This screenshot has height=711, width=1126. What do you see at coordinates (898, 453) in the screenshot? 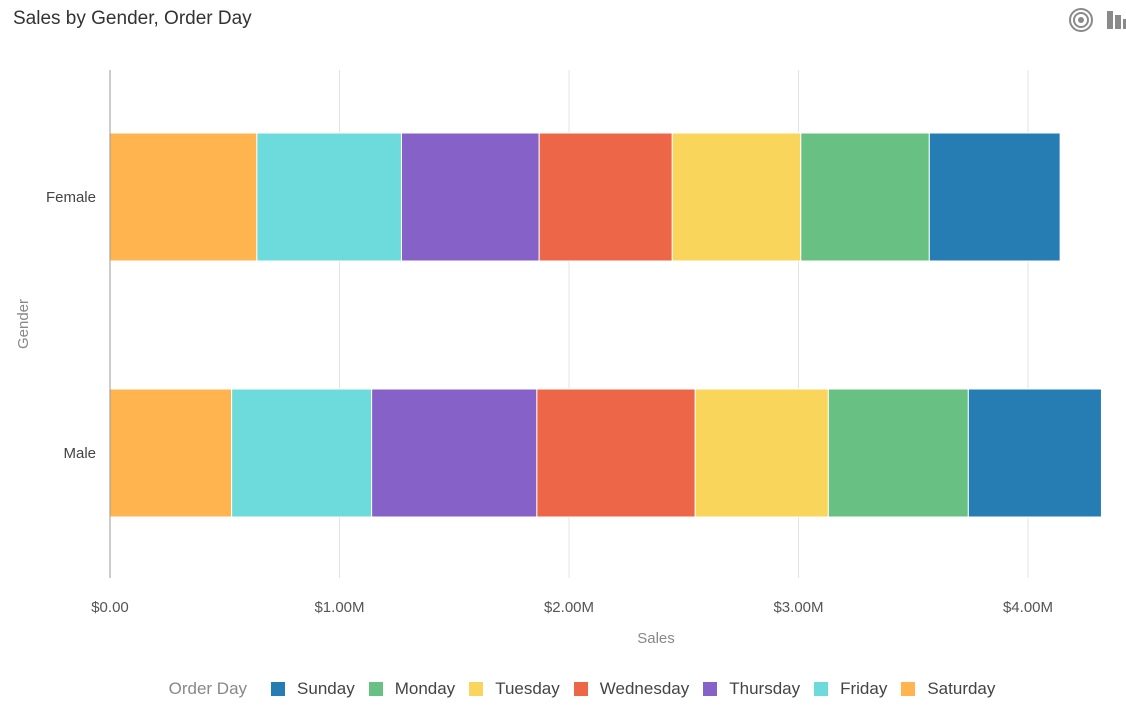
I see `bar-male-monday` at bounding box center [898, 453].